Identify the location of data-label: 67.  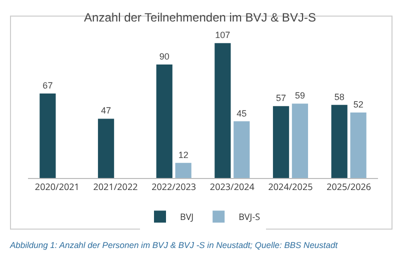
(47, 85).